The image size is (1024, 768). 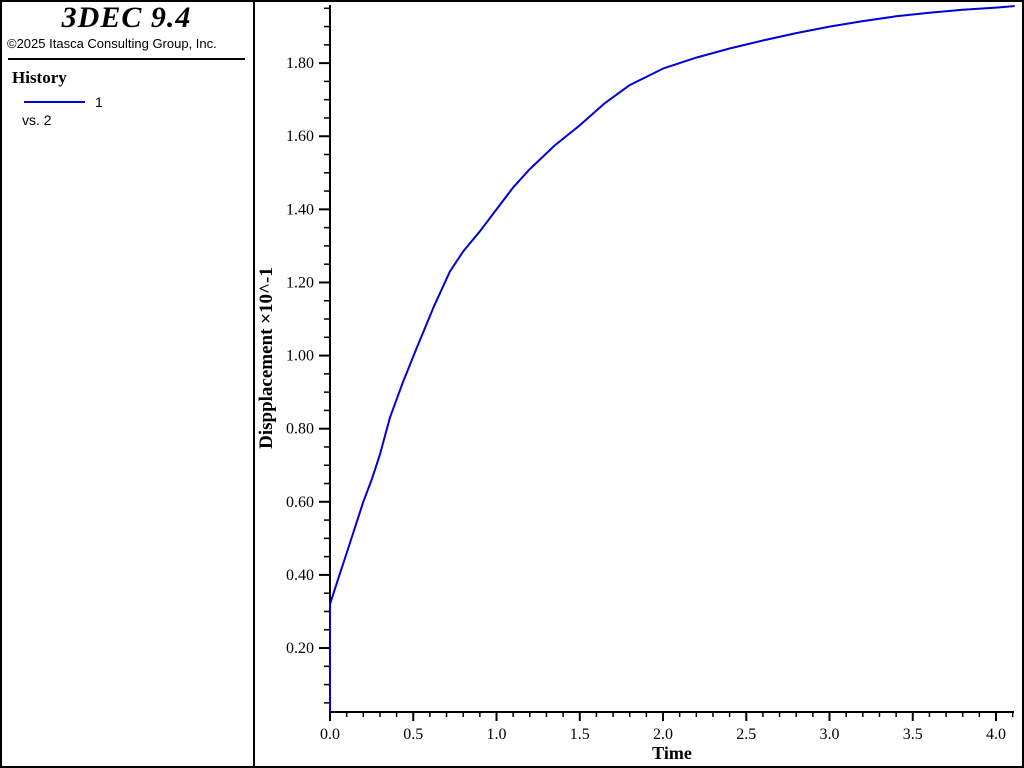 What do you see at coordinates (99, 102) in the screenshot?
I see `legend-series-label: 1` at bounding box center [99, 102].